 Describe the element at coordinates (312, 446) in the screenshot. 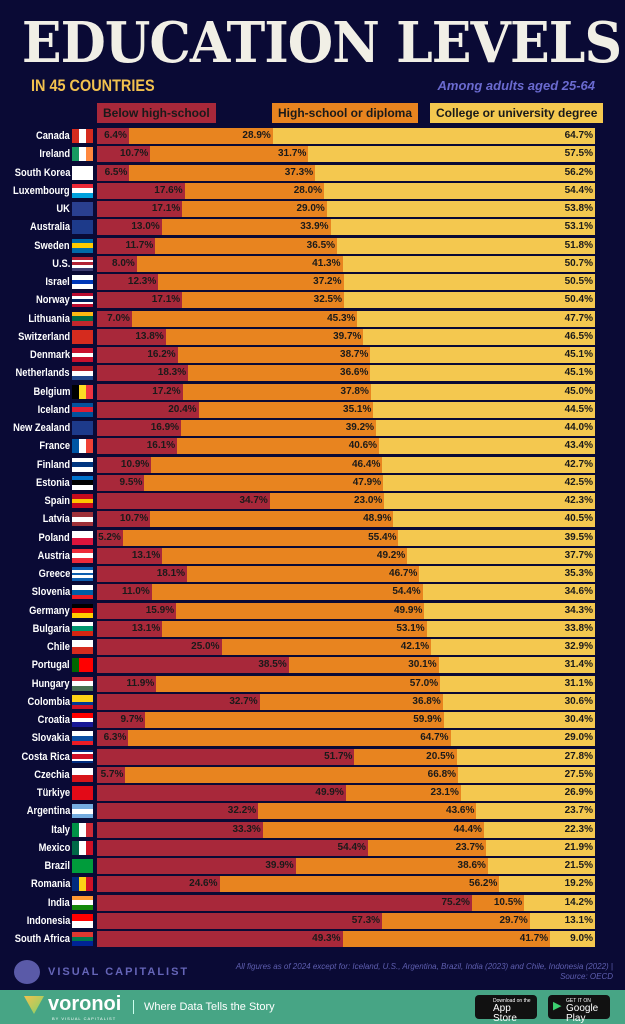

I see `bar-row-france: France 16.1% 40.6% 43.4%` at that location.